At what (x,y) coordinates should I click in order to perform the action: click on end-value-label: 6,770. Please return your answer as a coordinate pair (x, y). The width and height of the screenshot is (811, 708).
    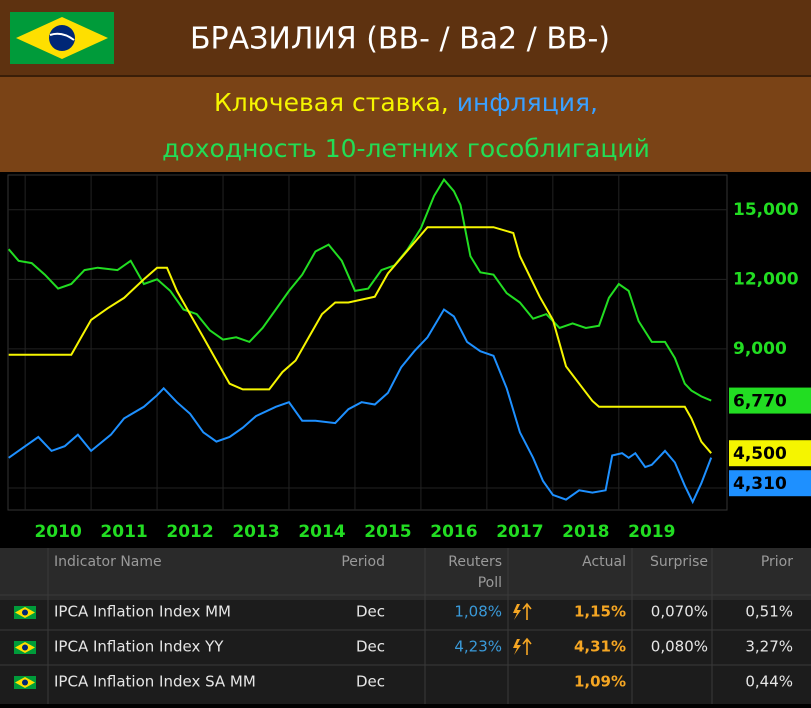
    Looking at the image, I should click on (760, 402).